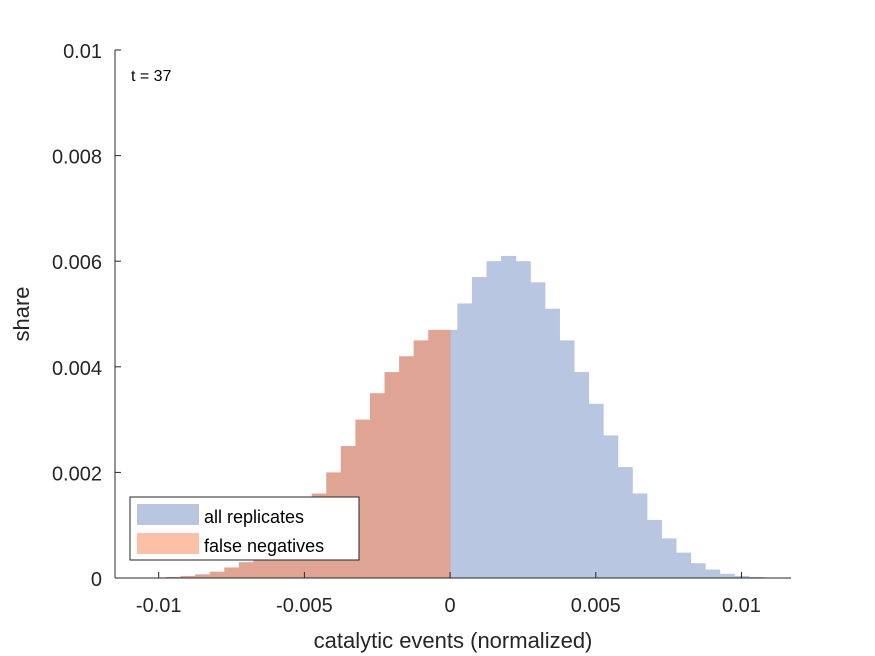 The width and height of the screenshot is (875, 656). What do you see at coordinates (168, 543) in the screenshot?
I see `legend-swatch-false-negatives` at bounding box center [168, 543].